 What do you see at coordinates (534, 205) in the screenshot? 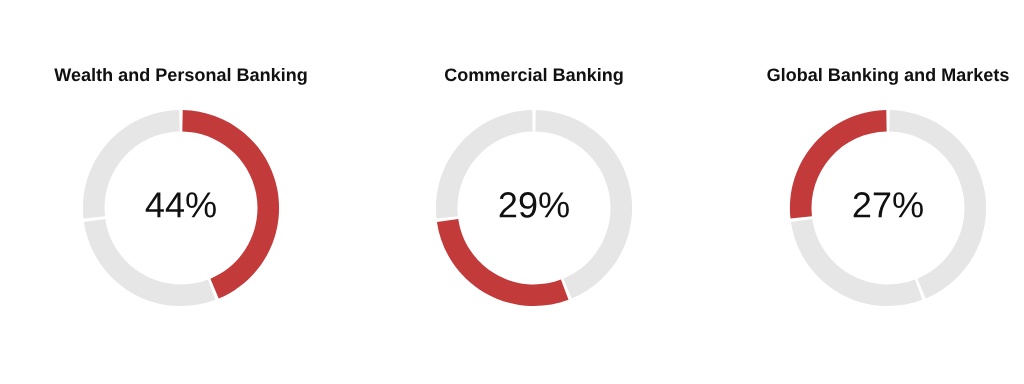
I see `text: 29%` at bounding box center [534, 205].